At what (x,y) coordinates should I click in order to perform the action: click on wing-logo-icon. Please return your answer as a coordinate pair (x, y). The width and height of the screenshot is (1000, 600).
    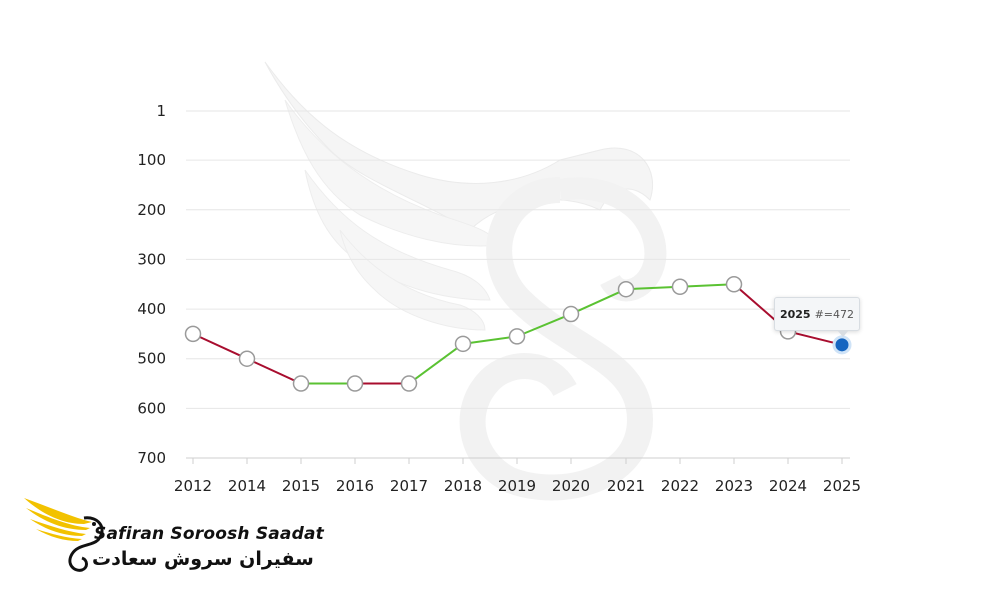
    Looking at the image, I should click on (64, 535).